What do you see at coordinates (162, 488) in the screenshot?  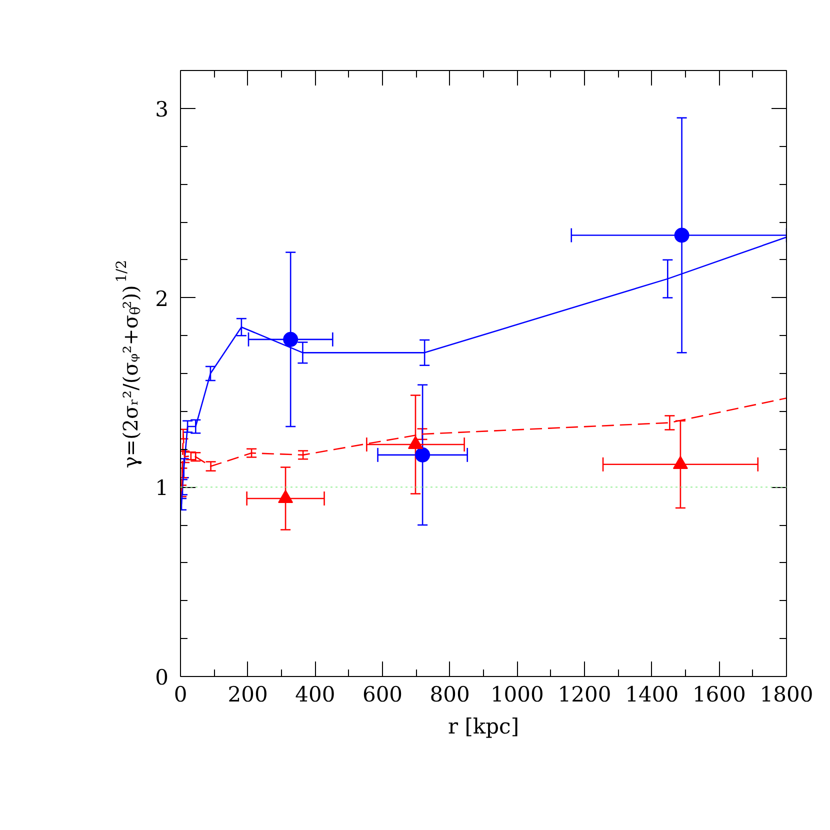 I see `y-tick-label: 1` at bounding box center [162, 488].